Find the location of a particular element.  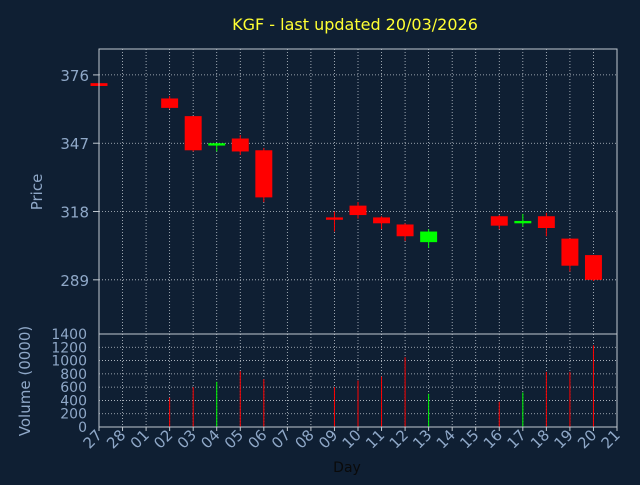

x-axis-label: Day is located at coordinates (347, 468).